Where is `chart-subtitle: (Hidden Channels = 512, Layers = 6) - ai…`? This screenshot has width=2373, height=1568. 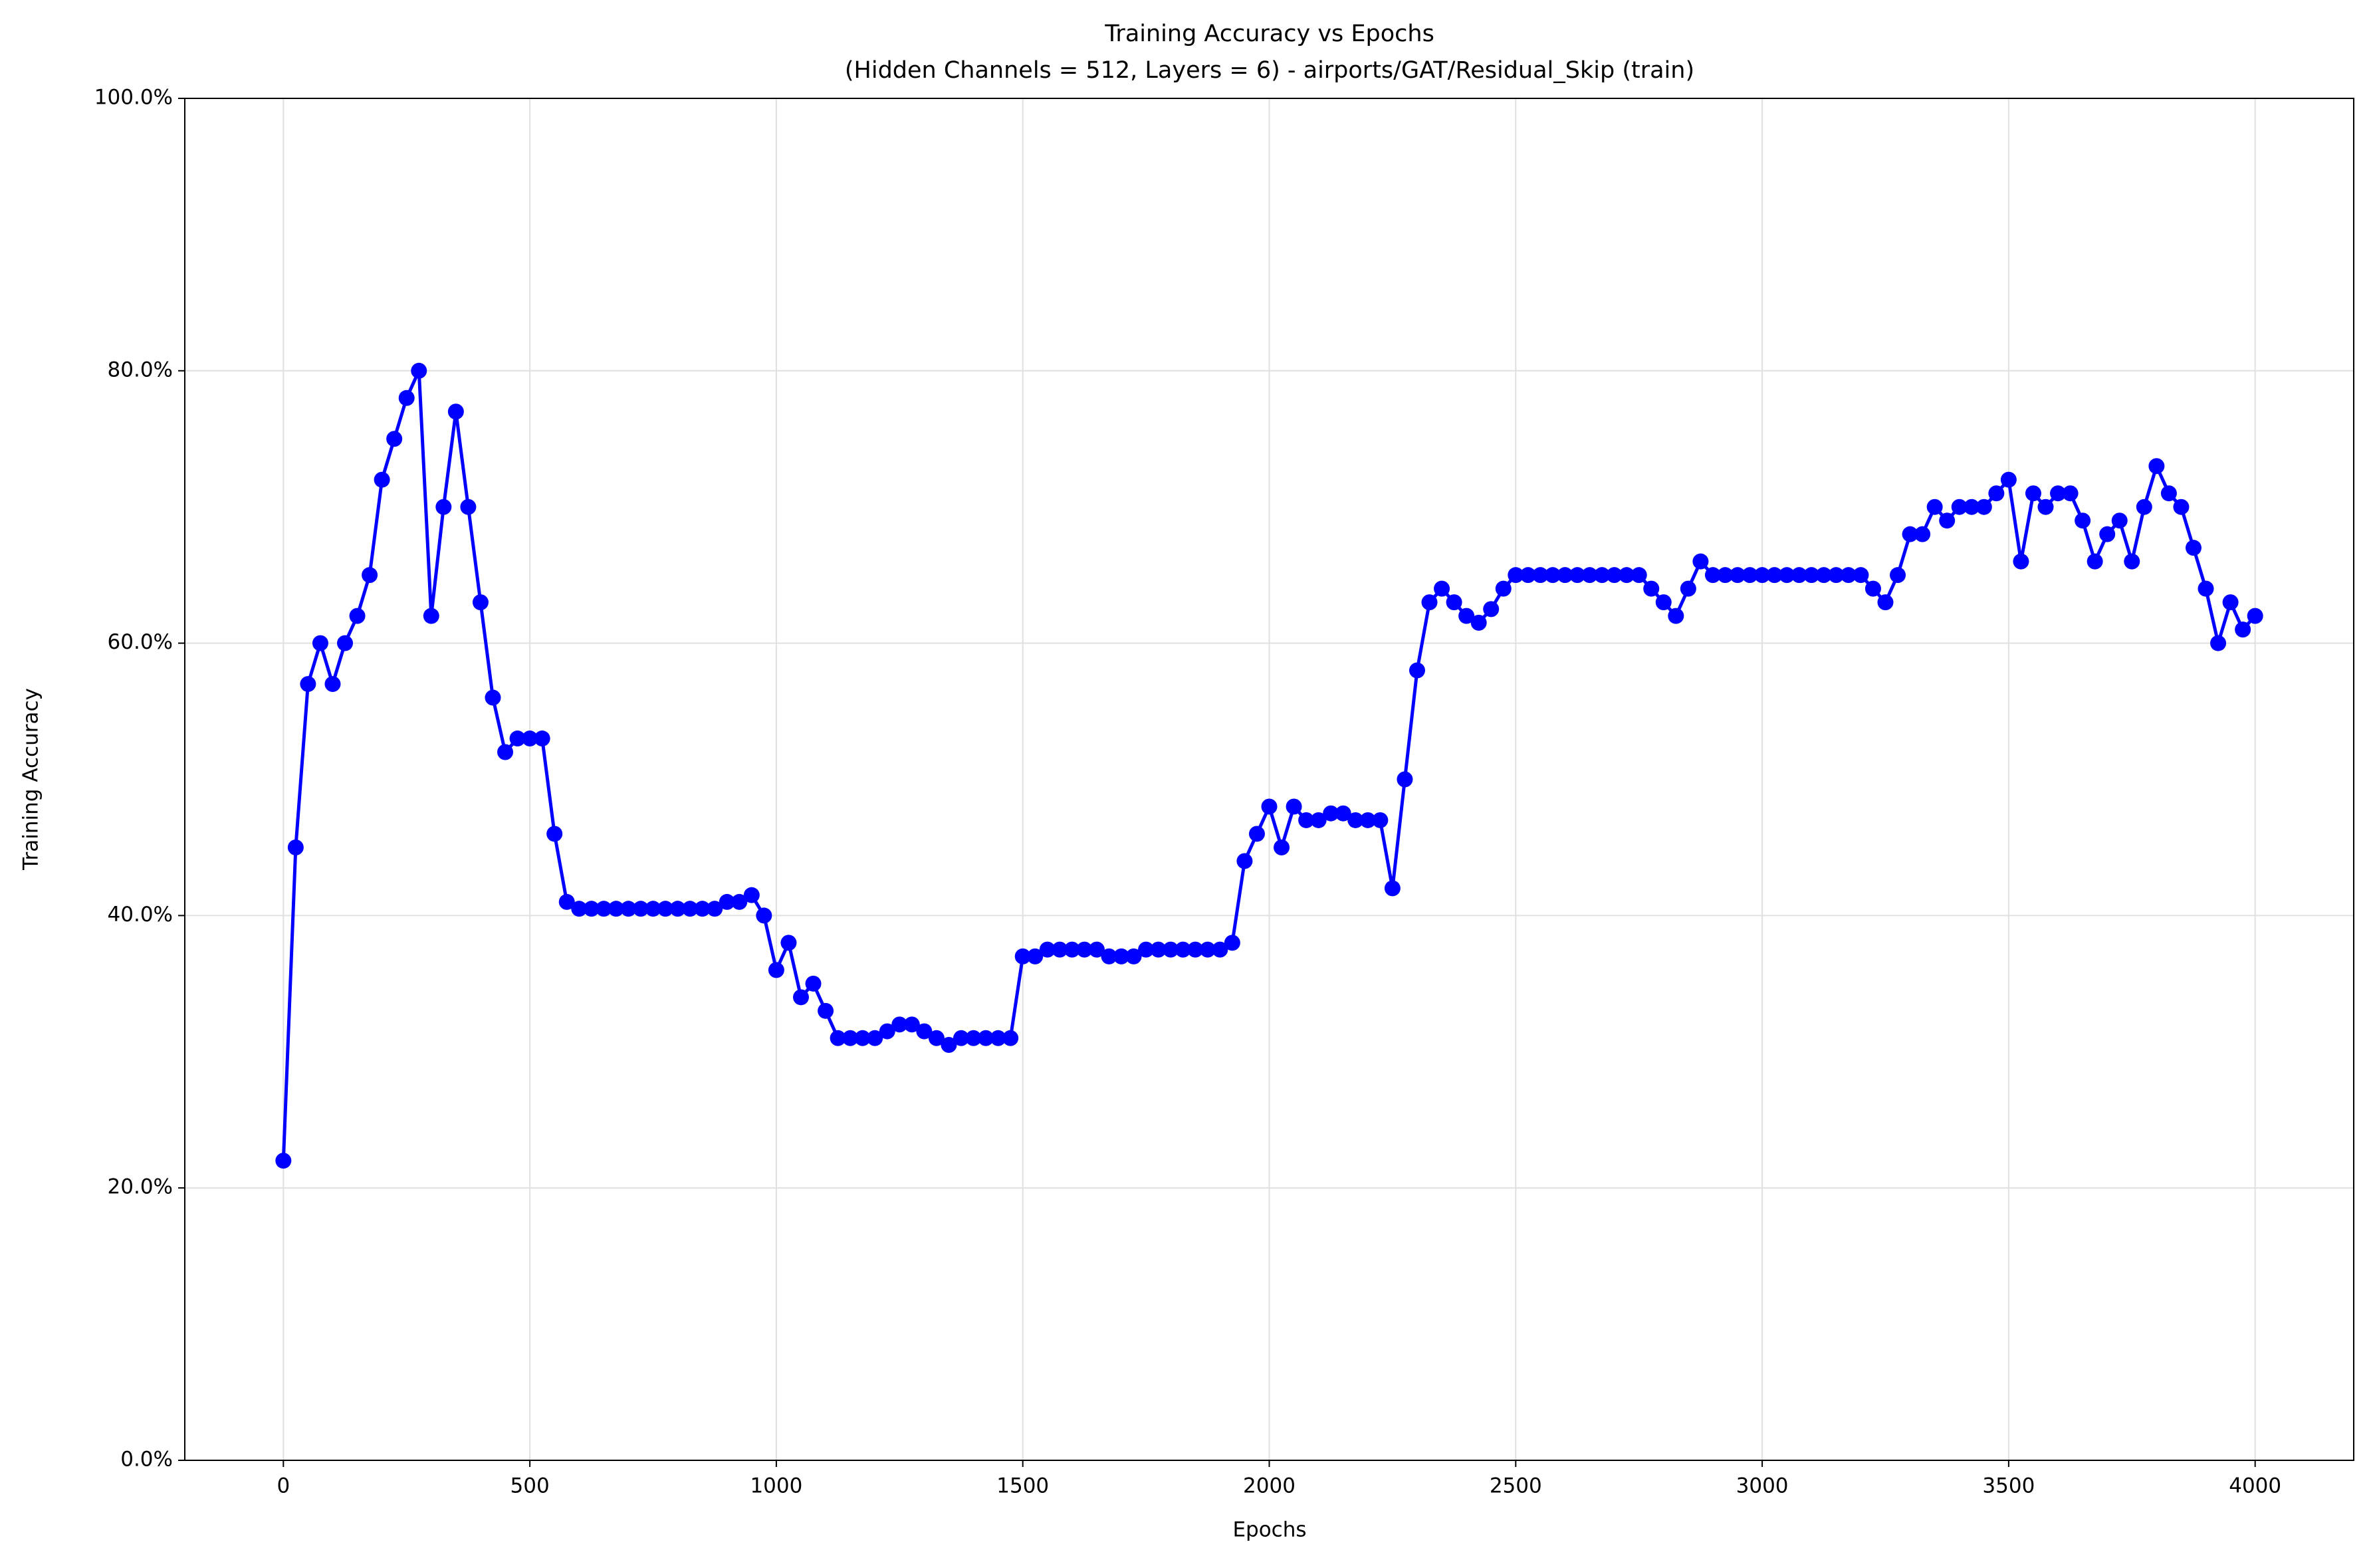
chart-subtitle: (Hidden Channels = 512, Layers = 6) - ai… is located at coordinates (1269, 70).